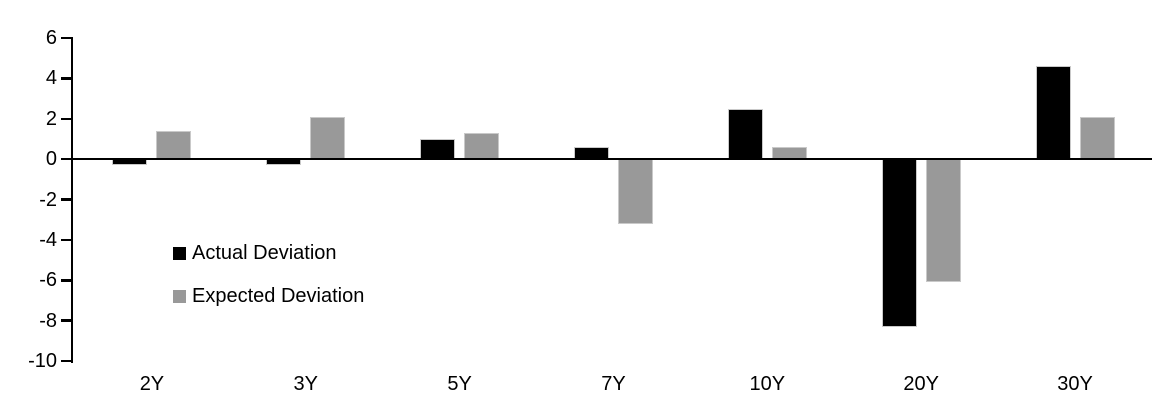 This screenshot has width=1152, height=412. What do you see at coordinates (459, 384) in the screenshot?
I see `x-tick-label: 5Y` at bounding box center [459, 384].